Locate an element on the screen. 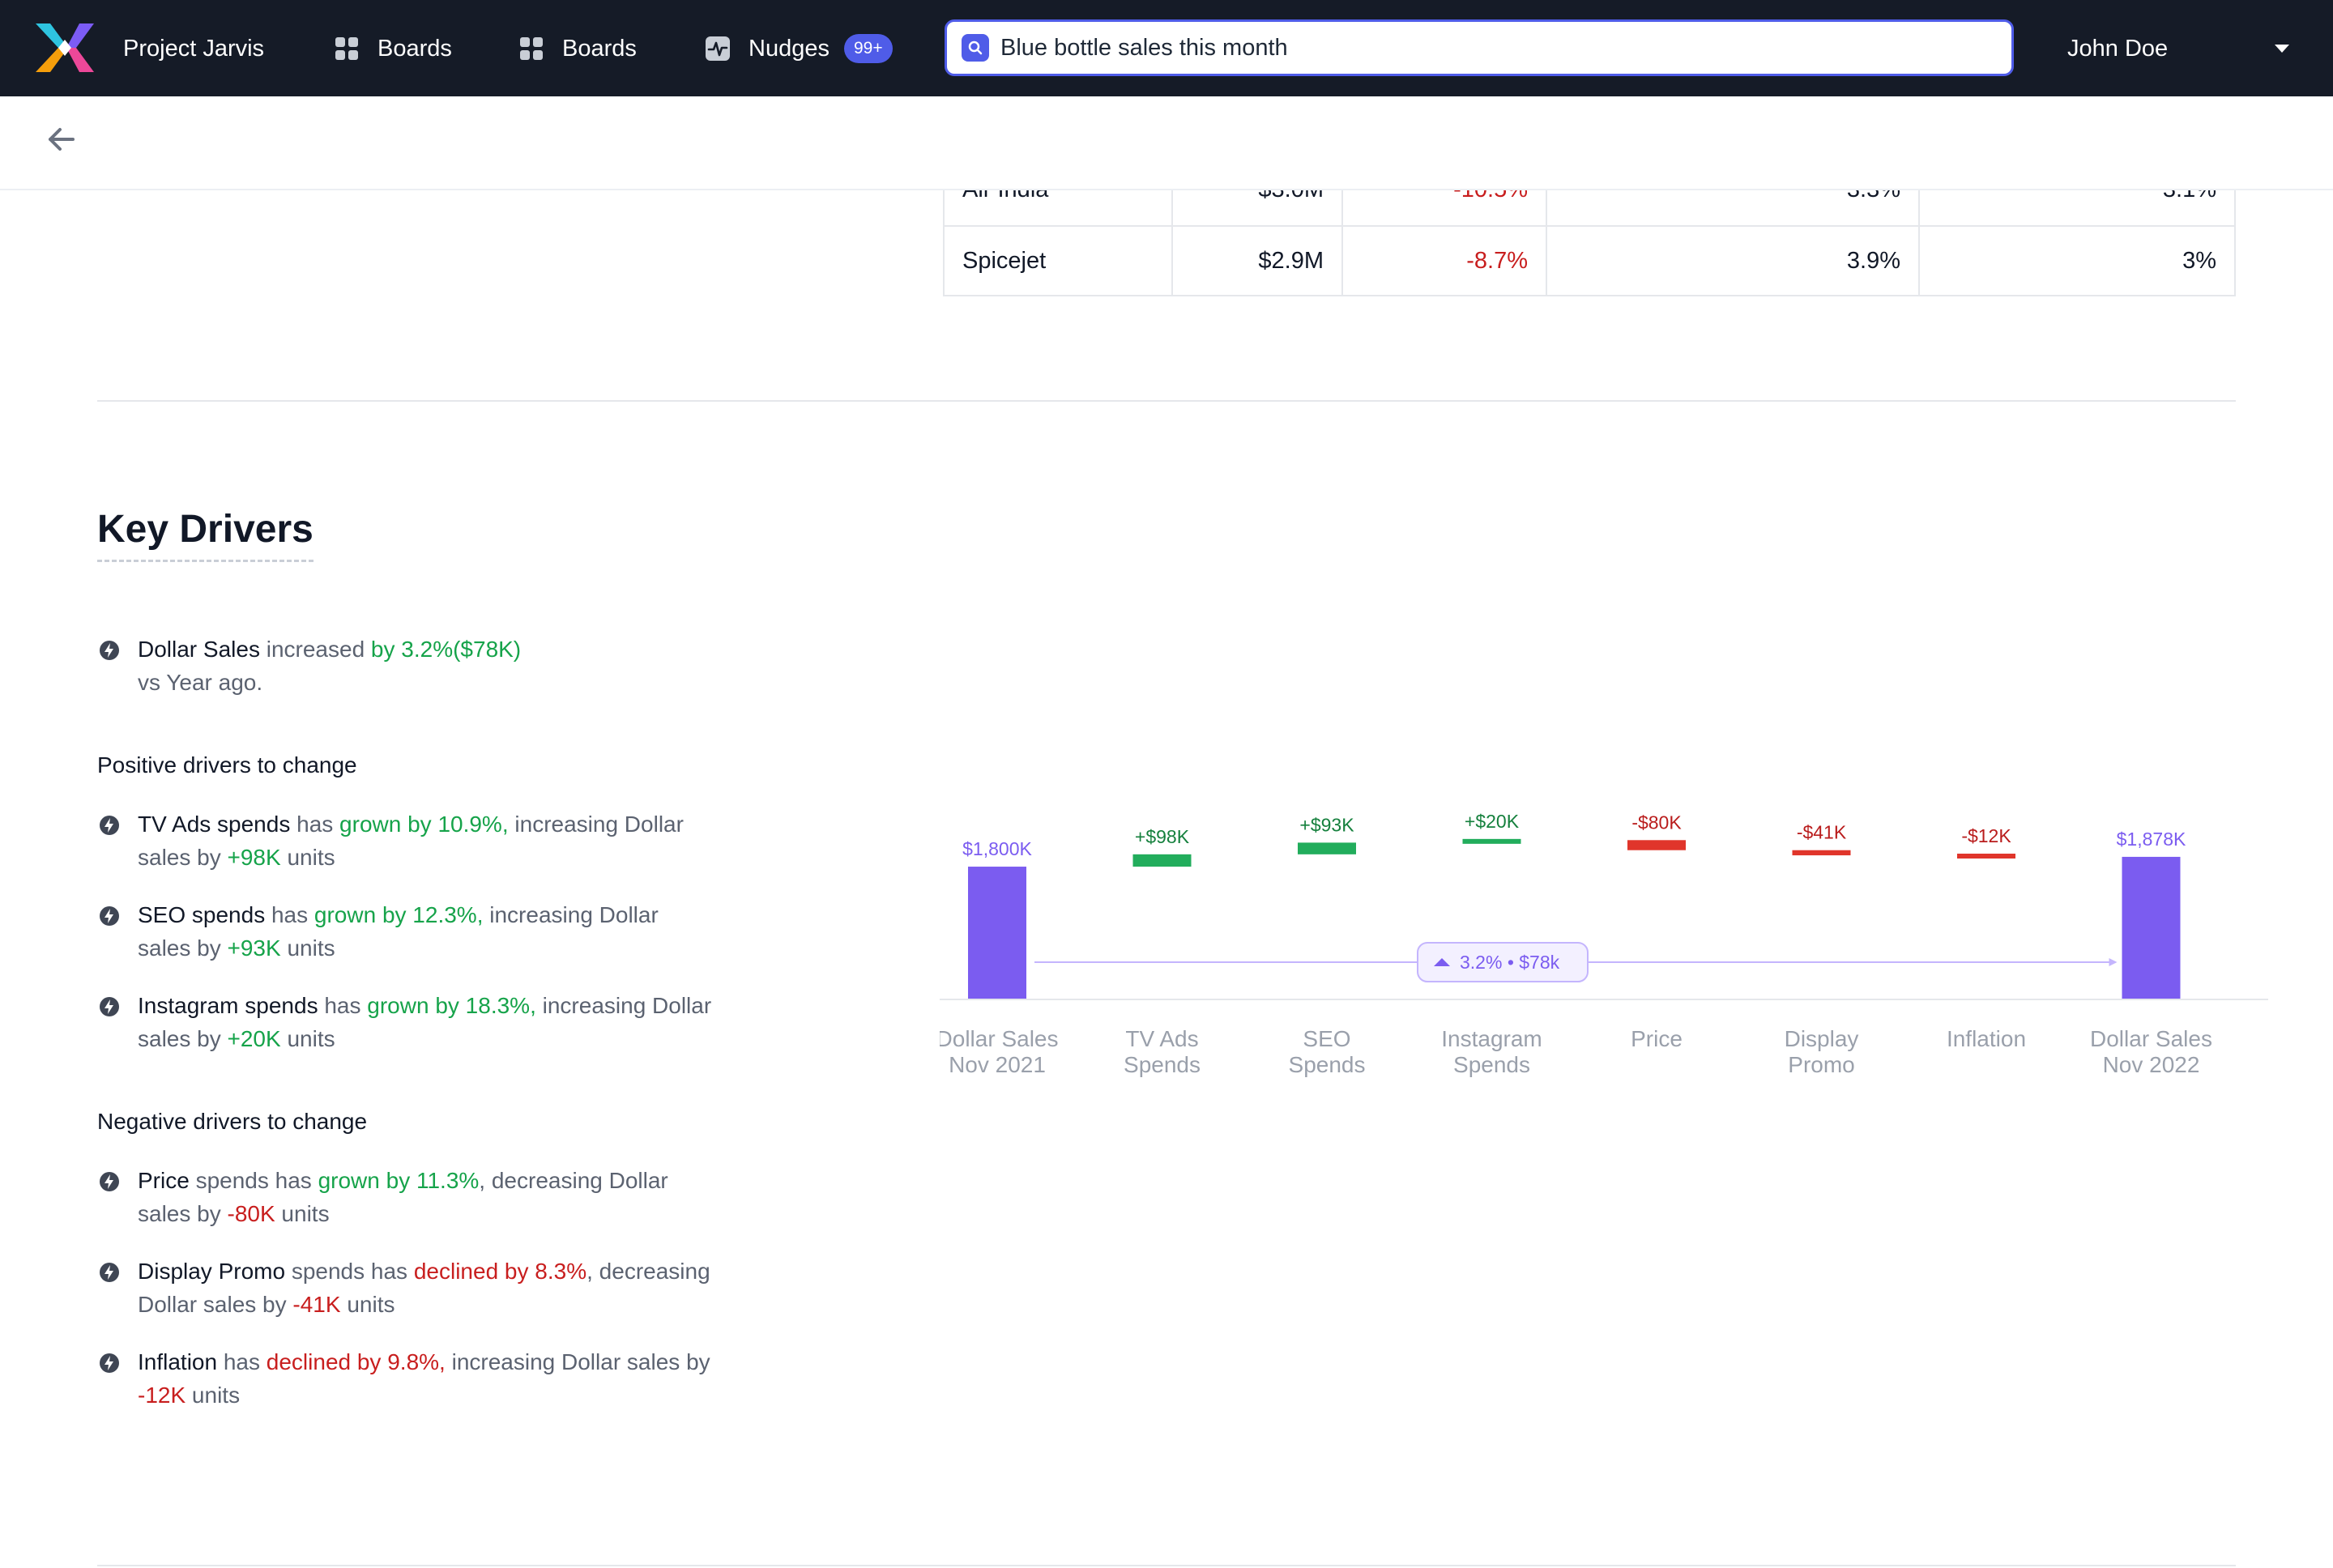 This screenshot has width=2333, height=1568. driver-name: Price is located at coordinates (164, 1180).